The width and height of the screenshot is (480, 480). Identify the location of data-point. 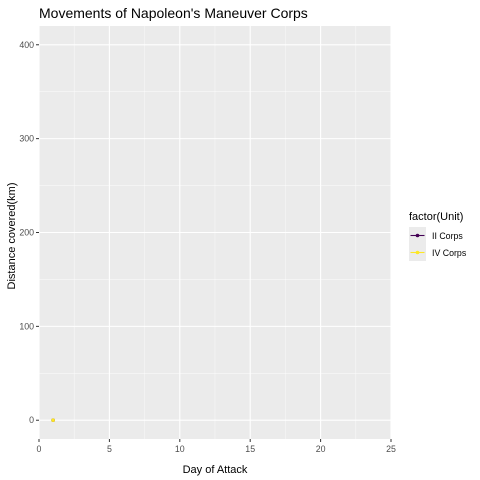
(53, 420).